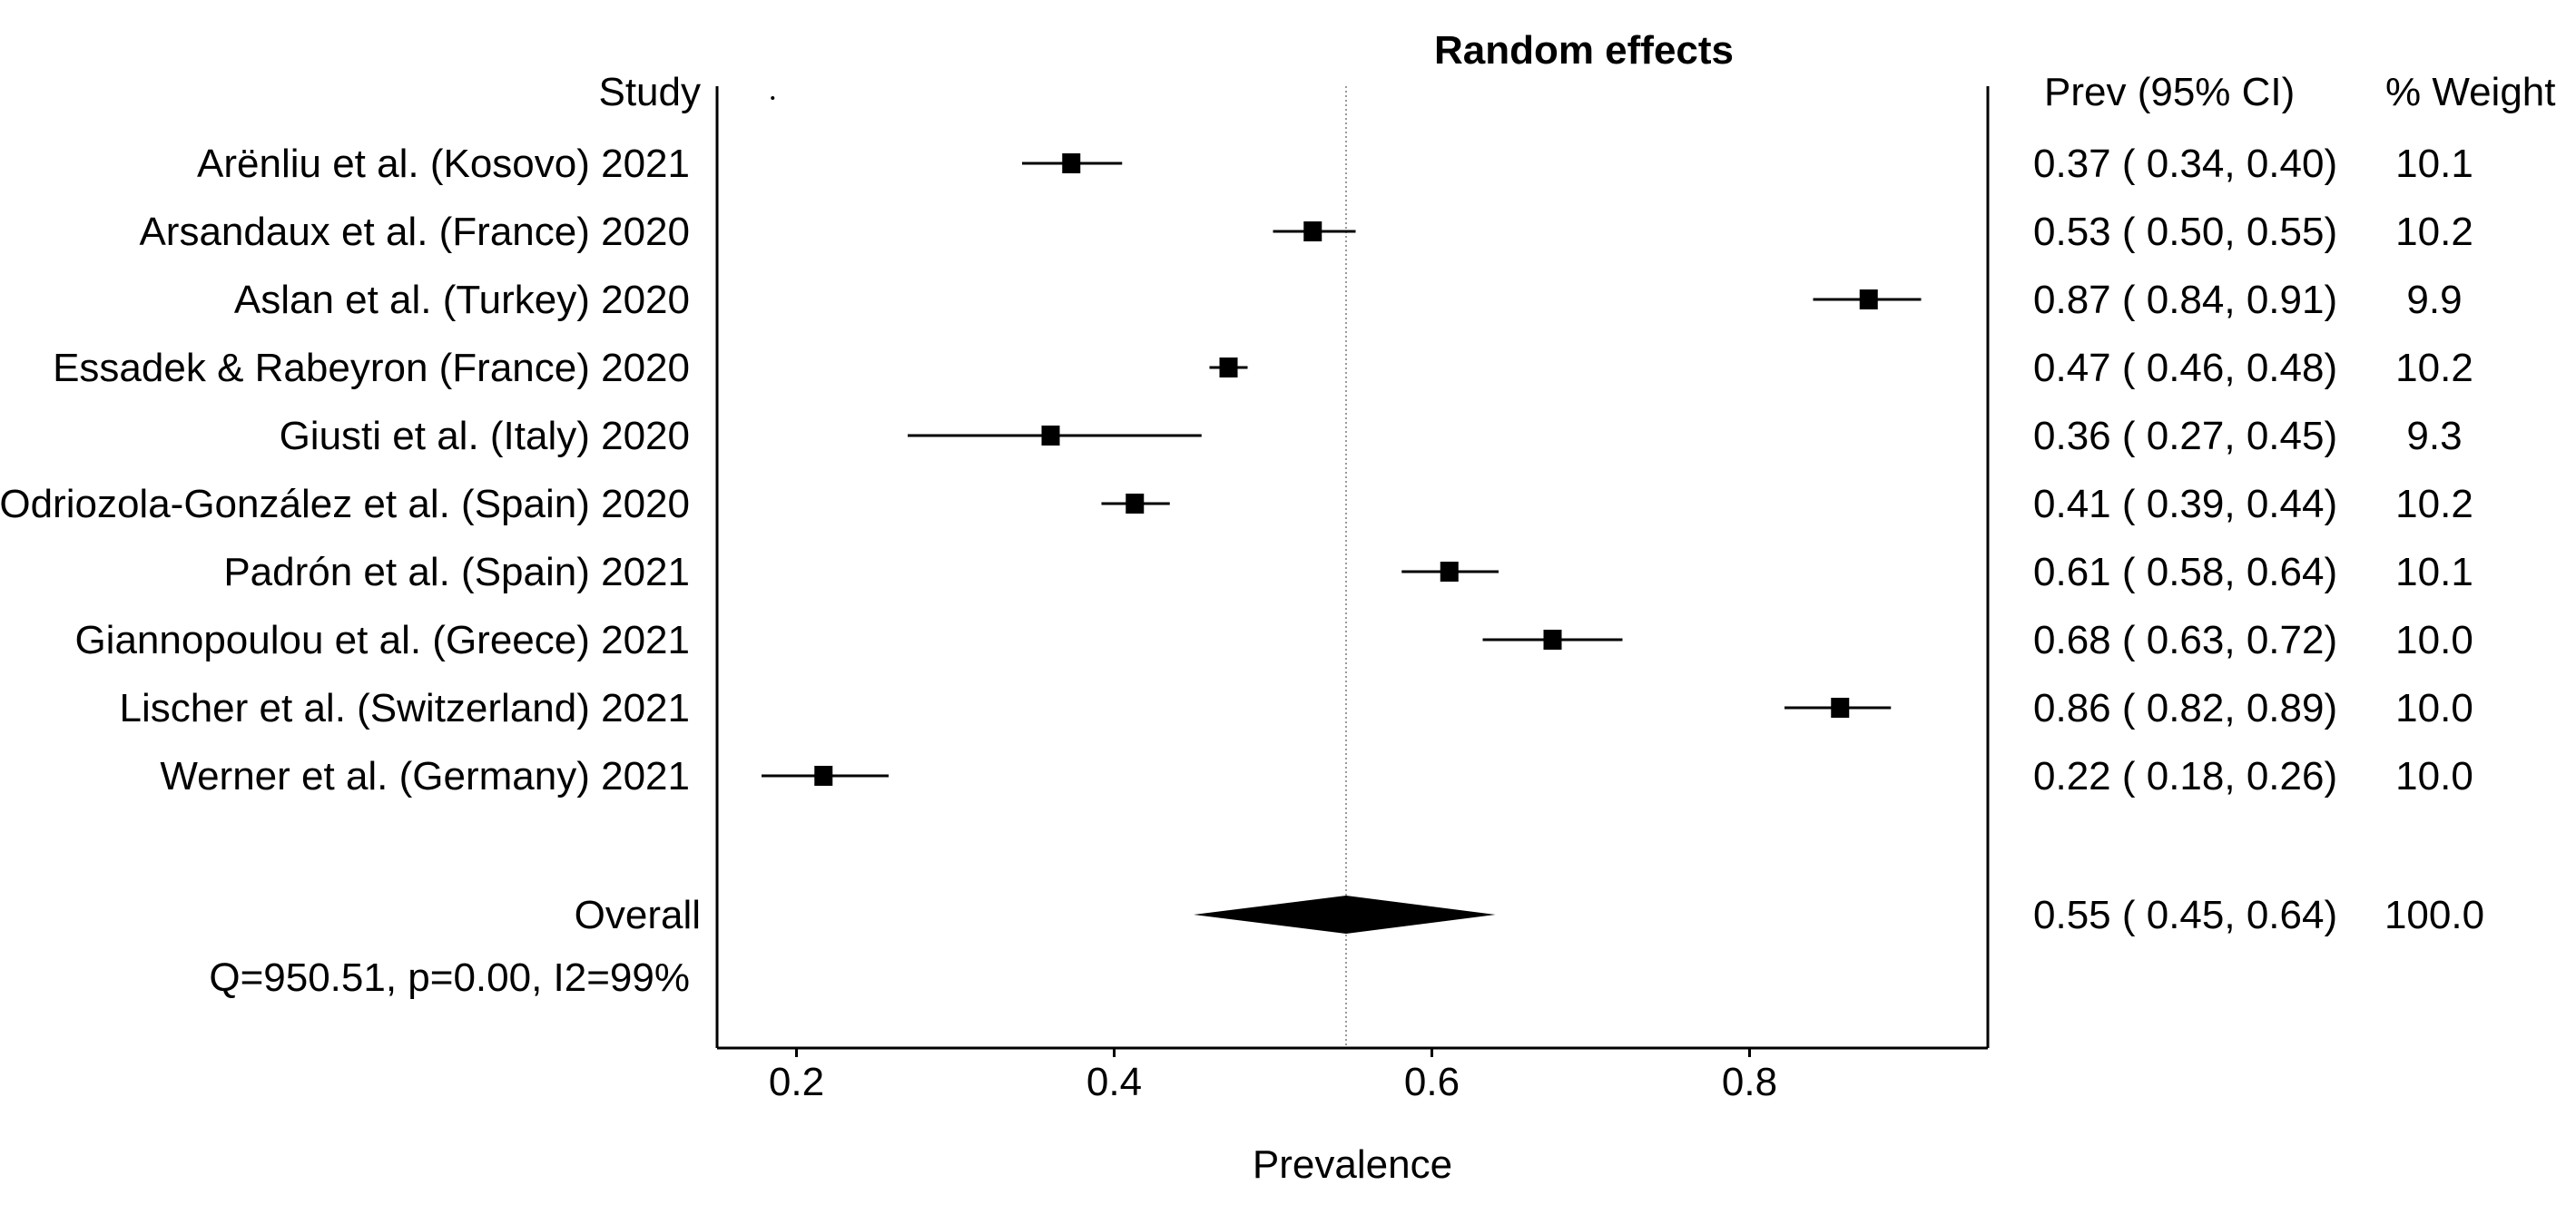 The width and height of the screenshot is (2576, 1205). What do you see at coordinates (2434, 300) in the screenshot?
I see `study-weight: 9.9` at bounding box center [2434, 300].